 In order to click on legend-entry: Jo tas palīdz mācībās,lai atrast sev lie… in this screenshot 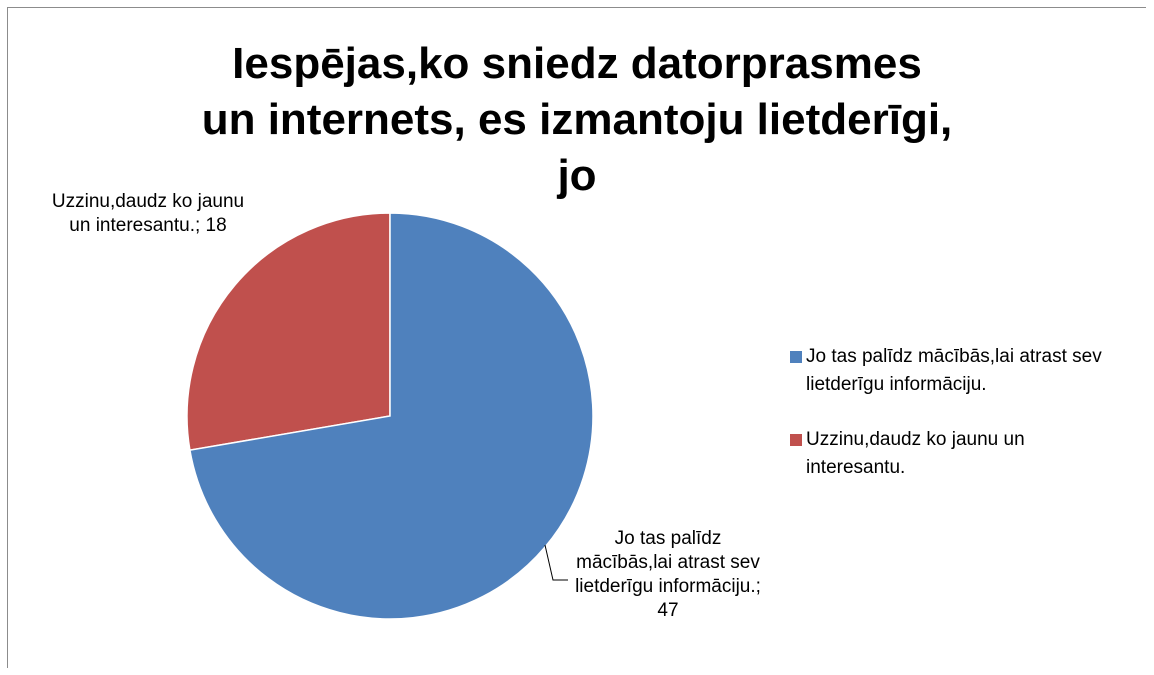, I will do `click(954, 370)`.